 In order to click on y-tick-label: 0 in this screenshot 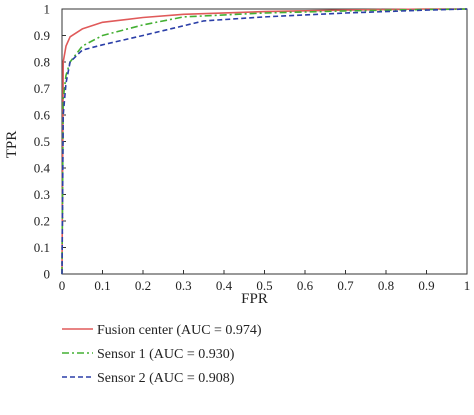, I will do `click(47, 274)`.